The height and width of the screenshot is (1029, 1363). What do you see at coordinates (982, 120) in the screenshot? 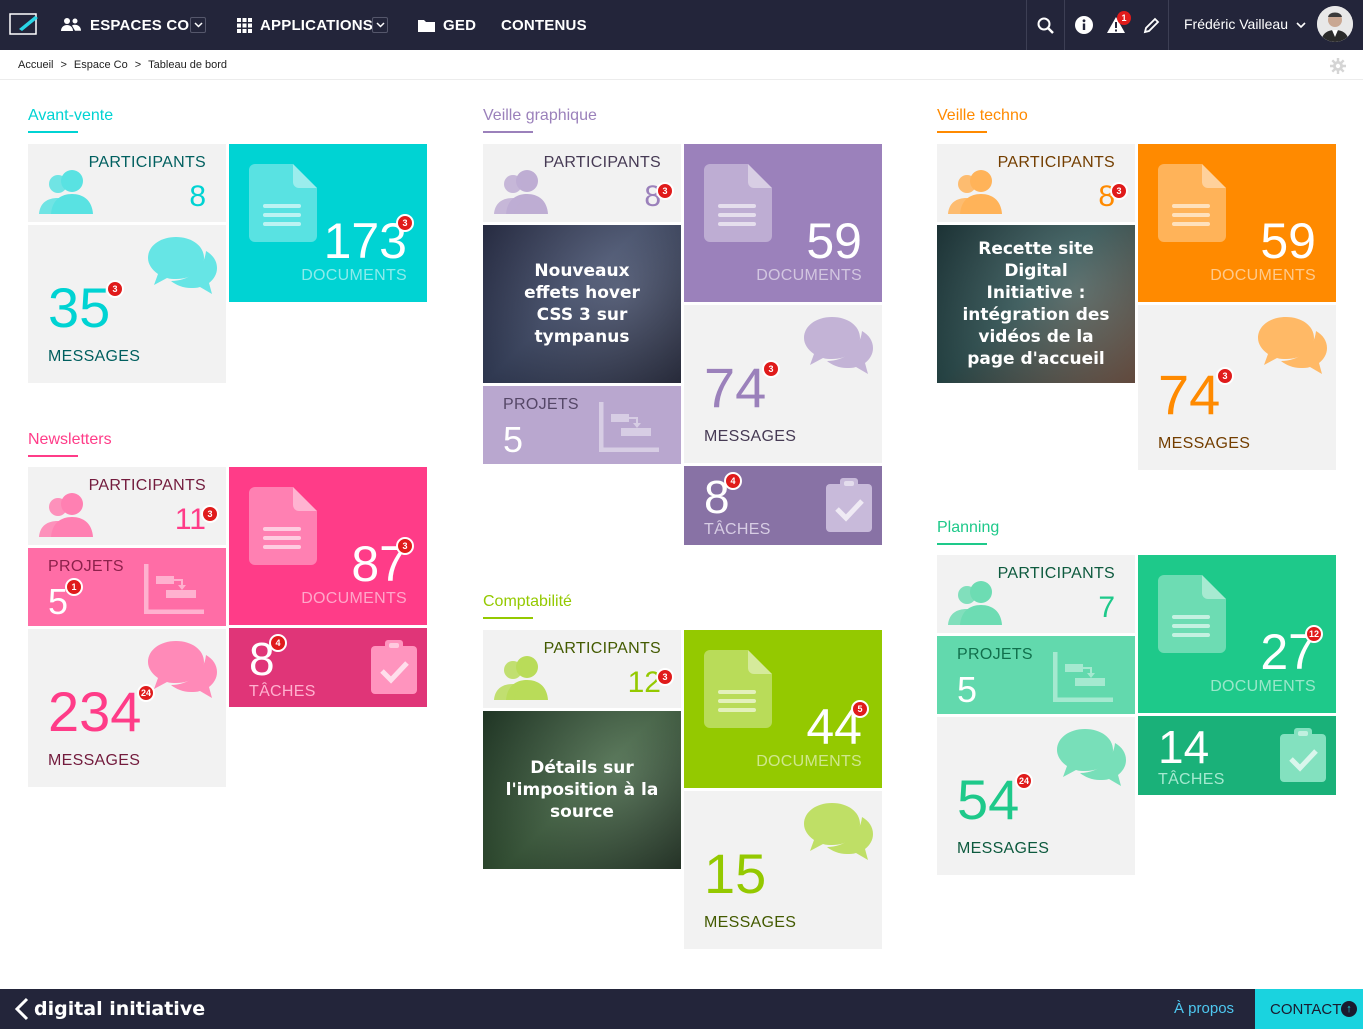
I see `section-title-veille-techno: Veille techno` at bounding box center [982, 120].